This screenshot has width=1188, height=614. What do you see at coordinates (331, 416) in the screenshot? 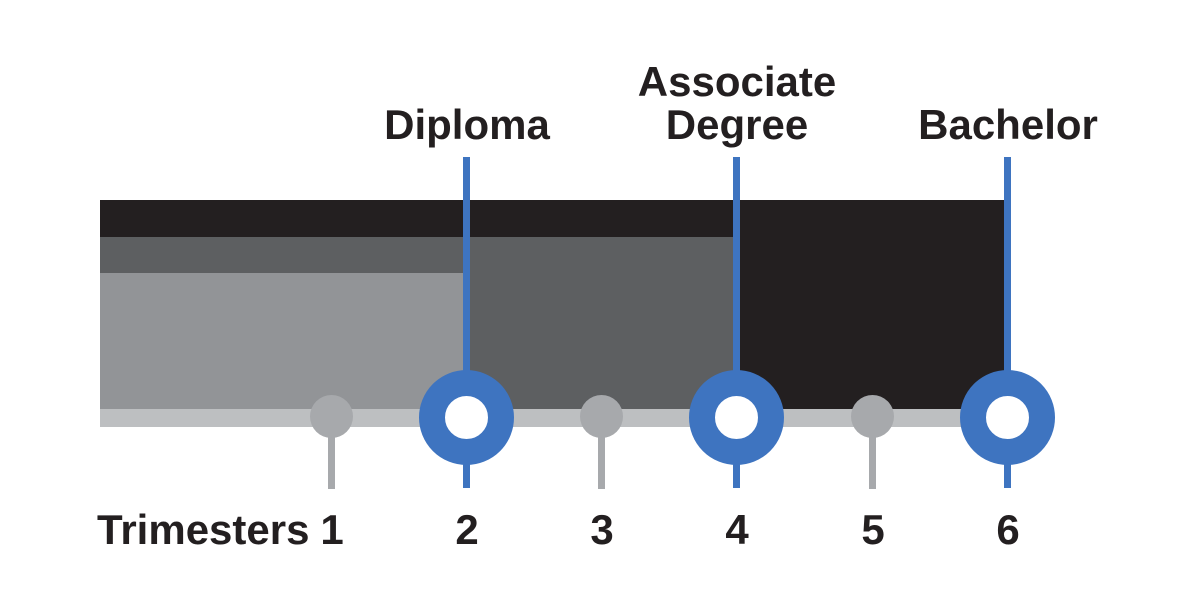
I see `trimester-1-dot` at bounding box center [331, 416].